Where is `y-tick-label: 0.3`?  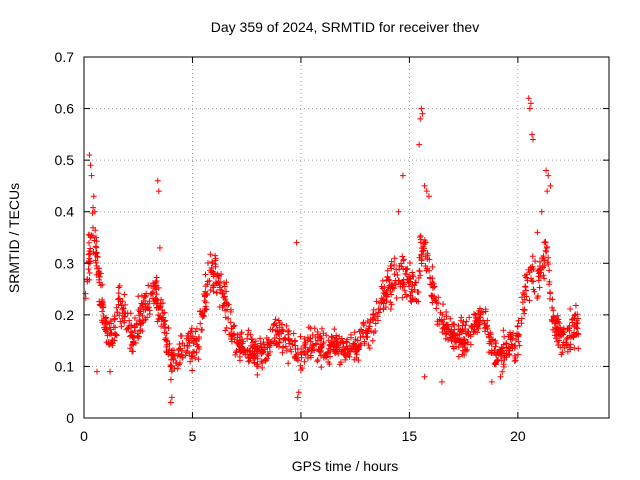 y-tick-label: 0.3 is located at coordinates (65, 263).